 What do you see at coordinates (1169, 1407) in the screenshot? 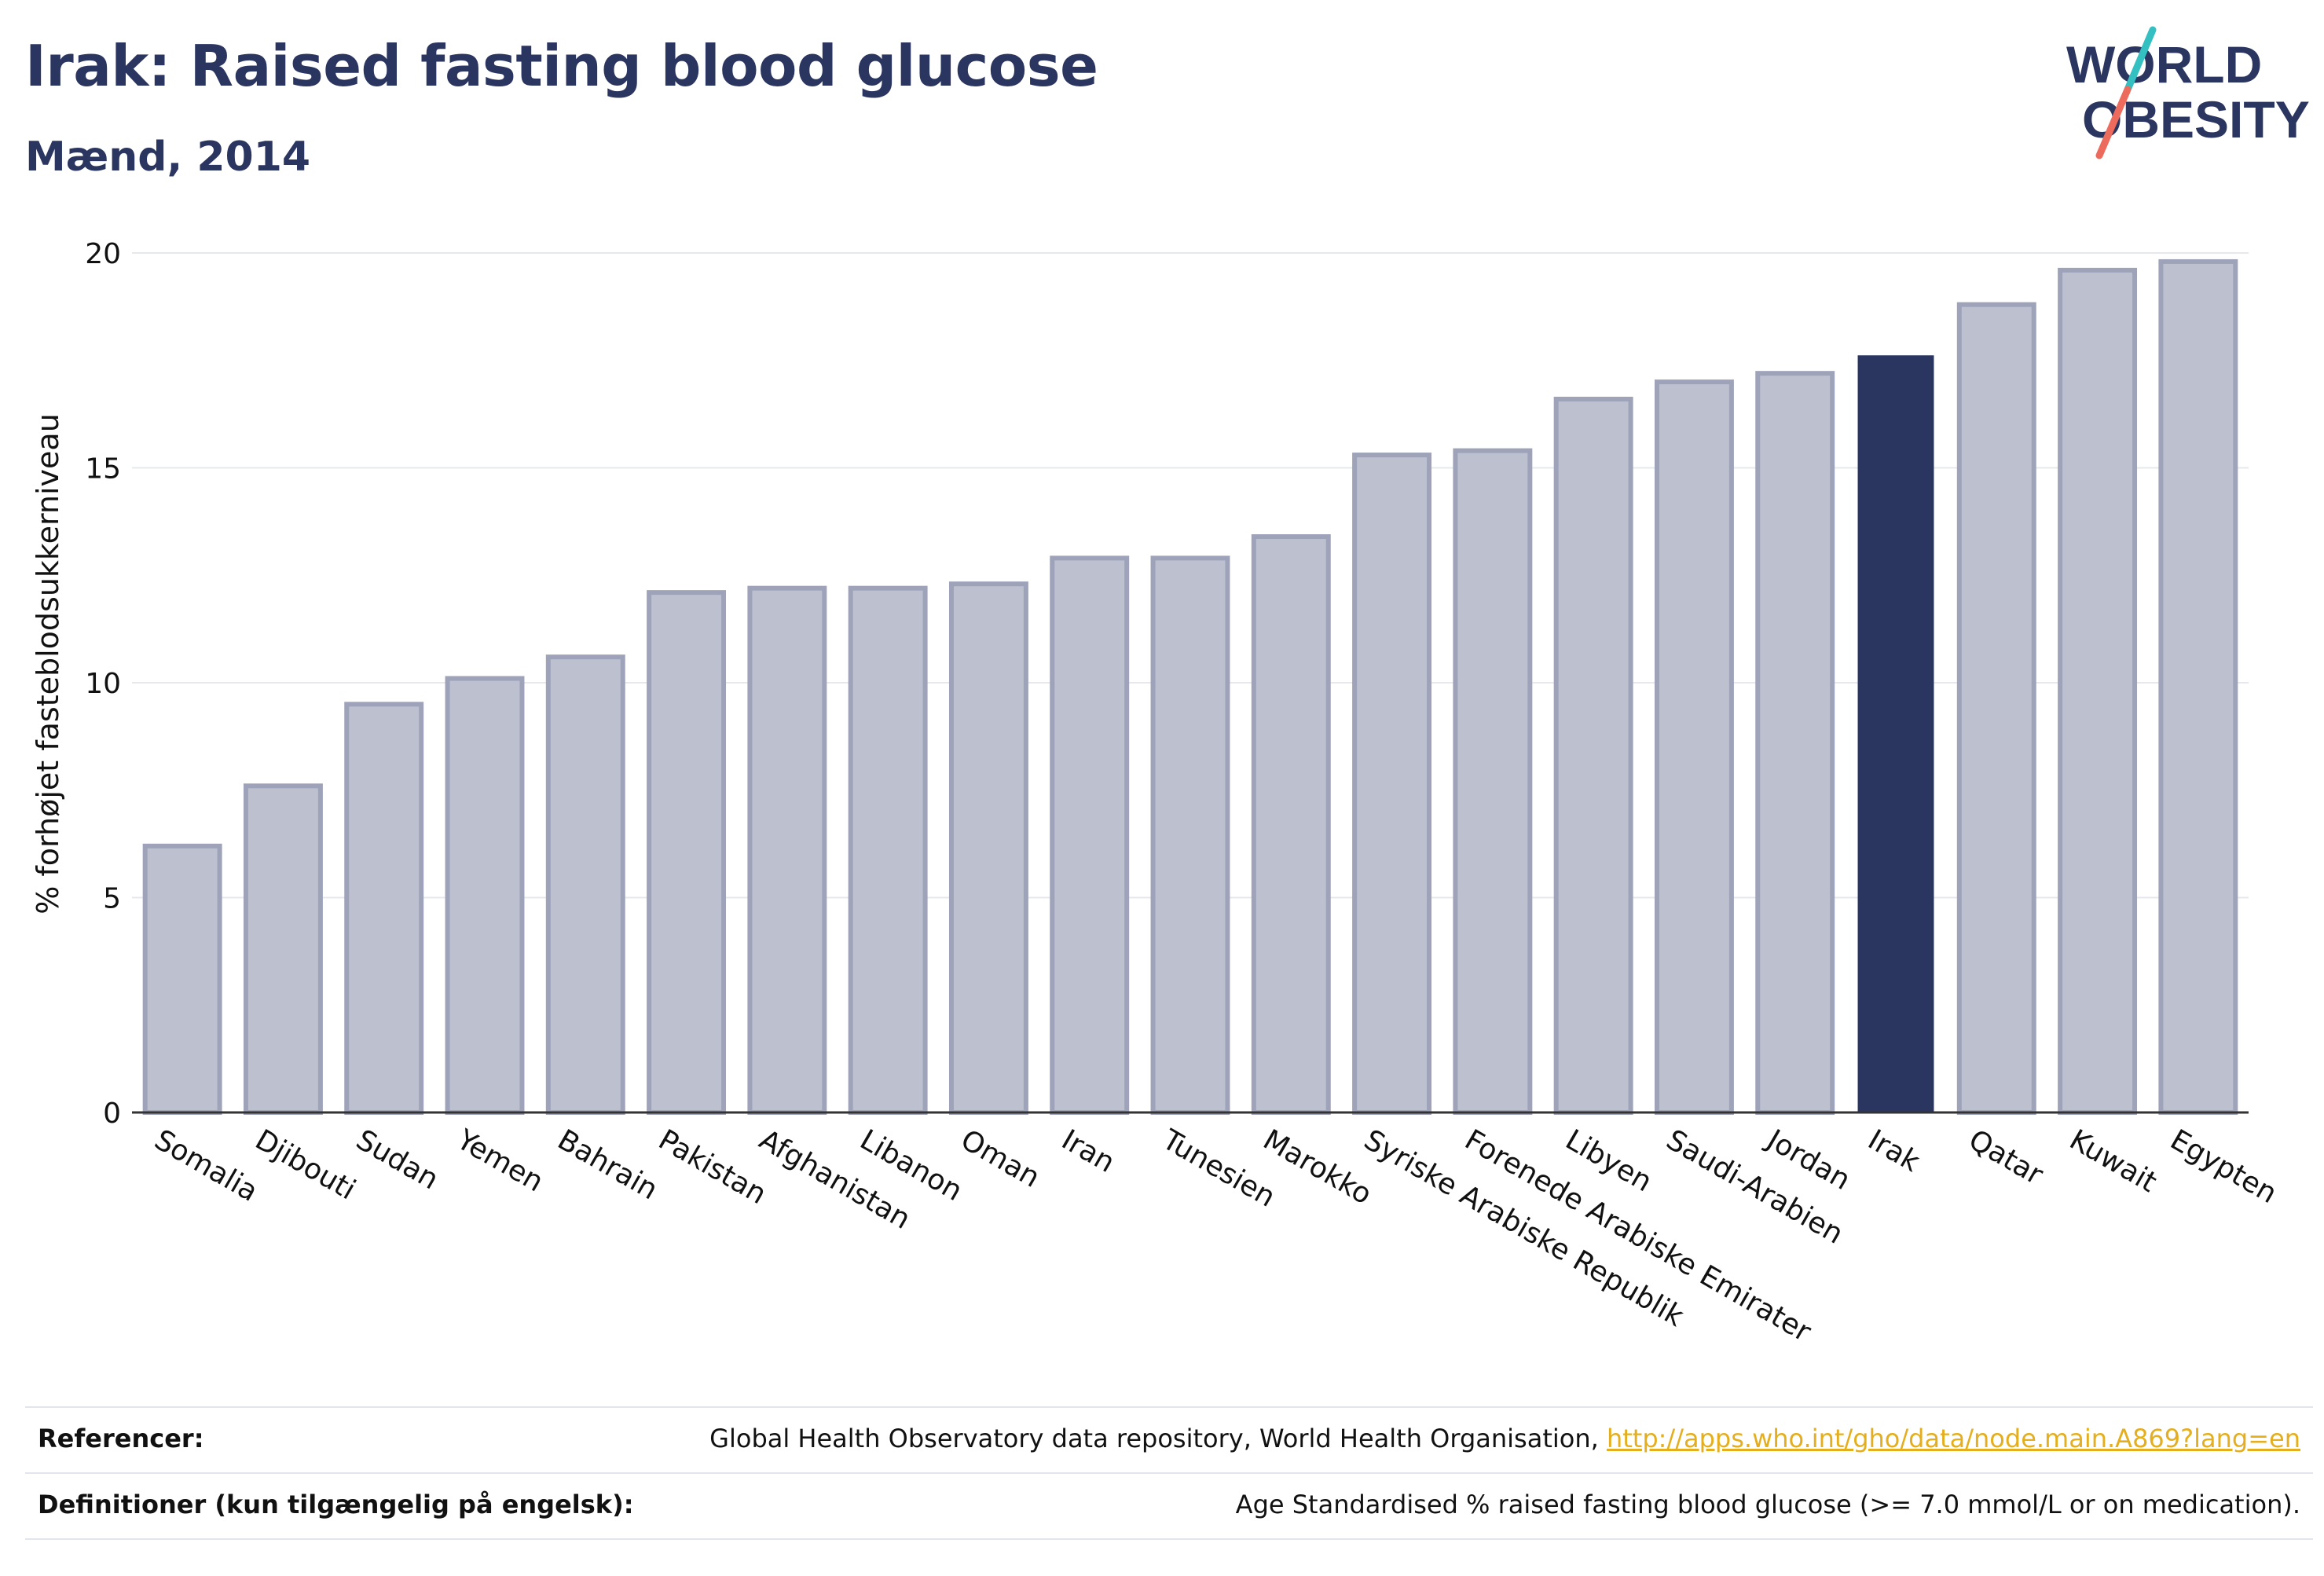
I see `footer-rule-top` at bounding box center [1169, 1407].